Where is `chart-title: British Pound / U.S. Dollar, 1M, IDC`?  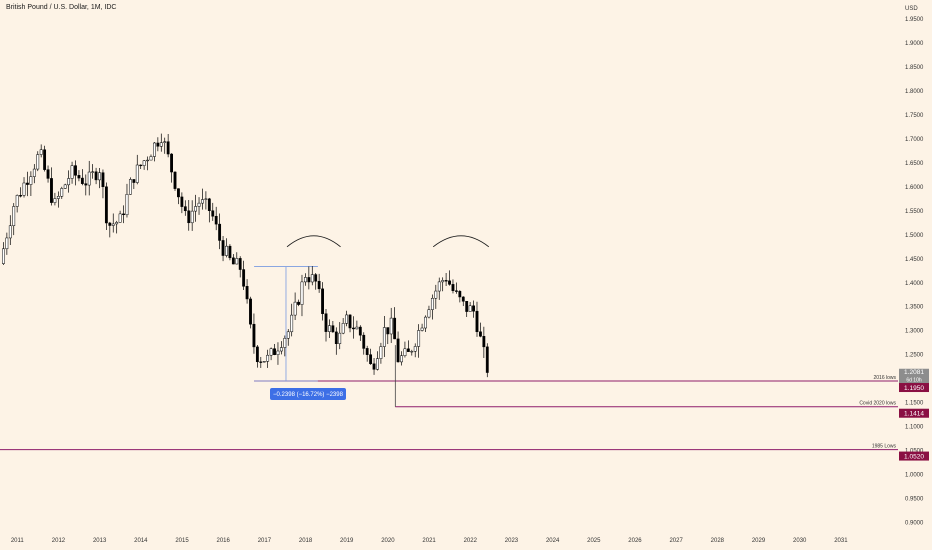
chart-title: British Pound / U.S. Dollar, 1M, IDC is located at coordinates (61, 7).